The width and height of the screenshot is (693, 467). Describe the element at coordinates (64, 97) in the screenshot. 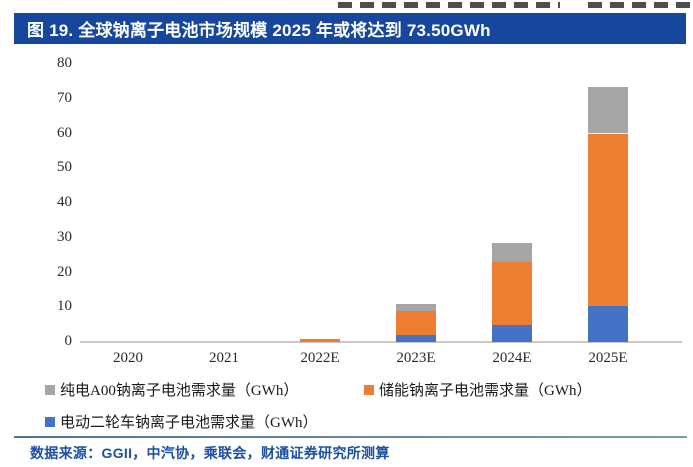

I see `y-axis-tick-label: 70` at that location.